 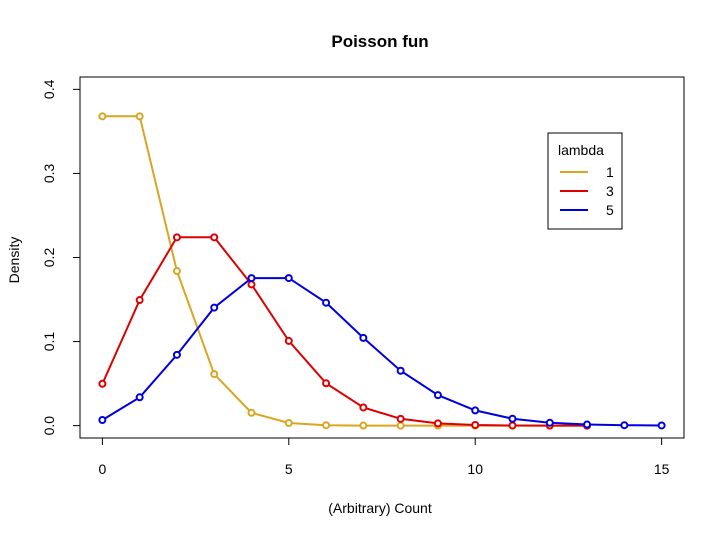 What do you see at coordinates (14, 260) in the screenshot?
I see `y-axis-label: Density` at bounding box center [14, 260].